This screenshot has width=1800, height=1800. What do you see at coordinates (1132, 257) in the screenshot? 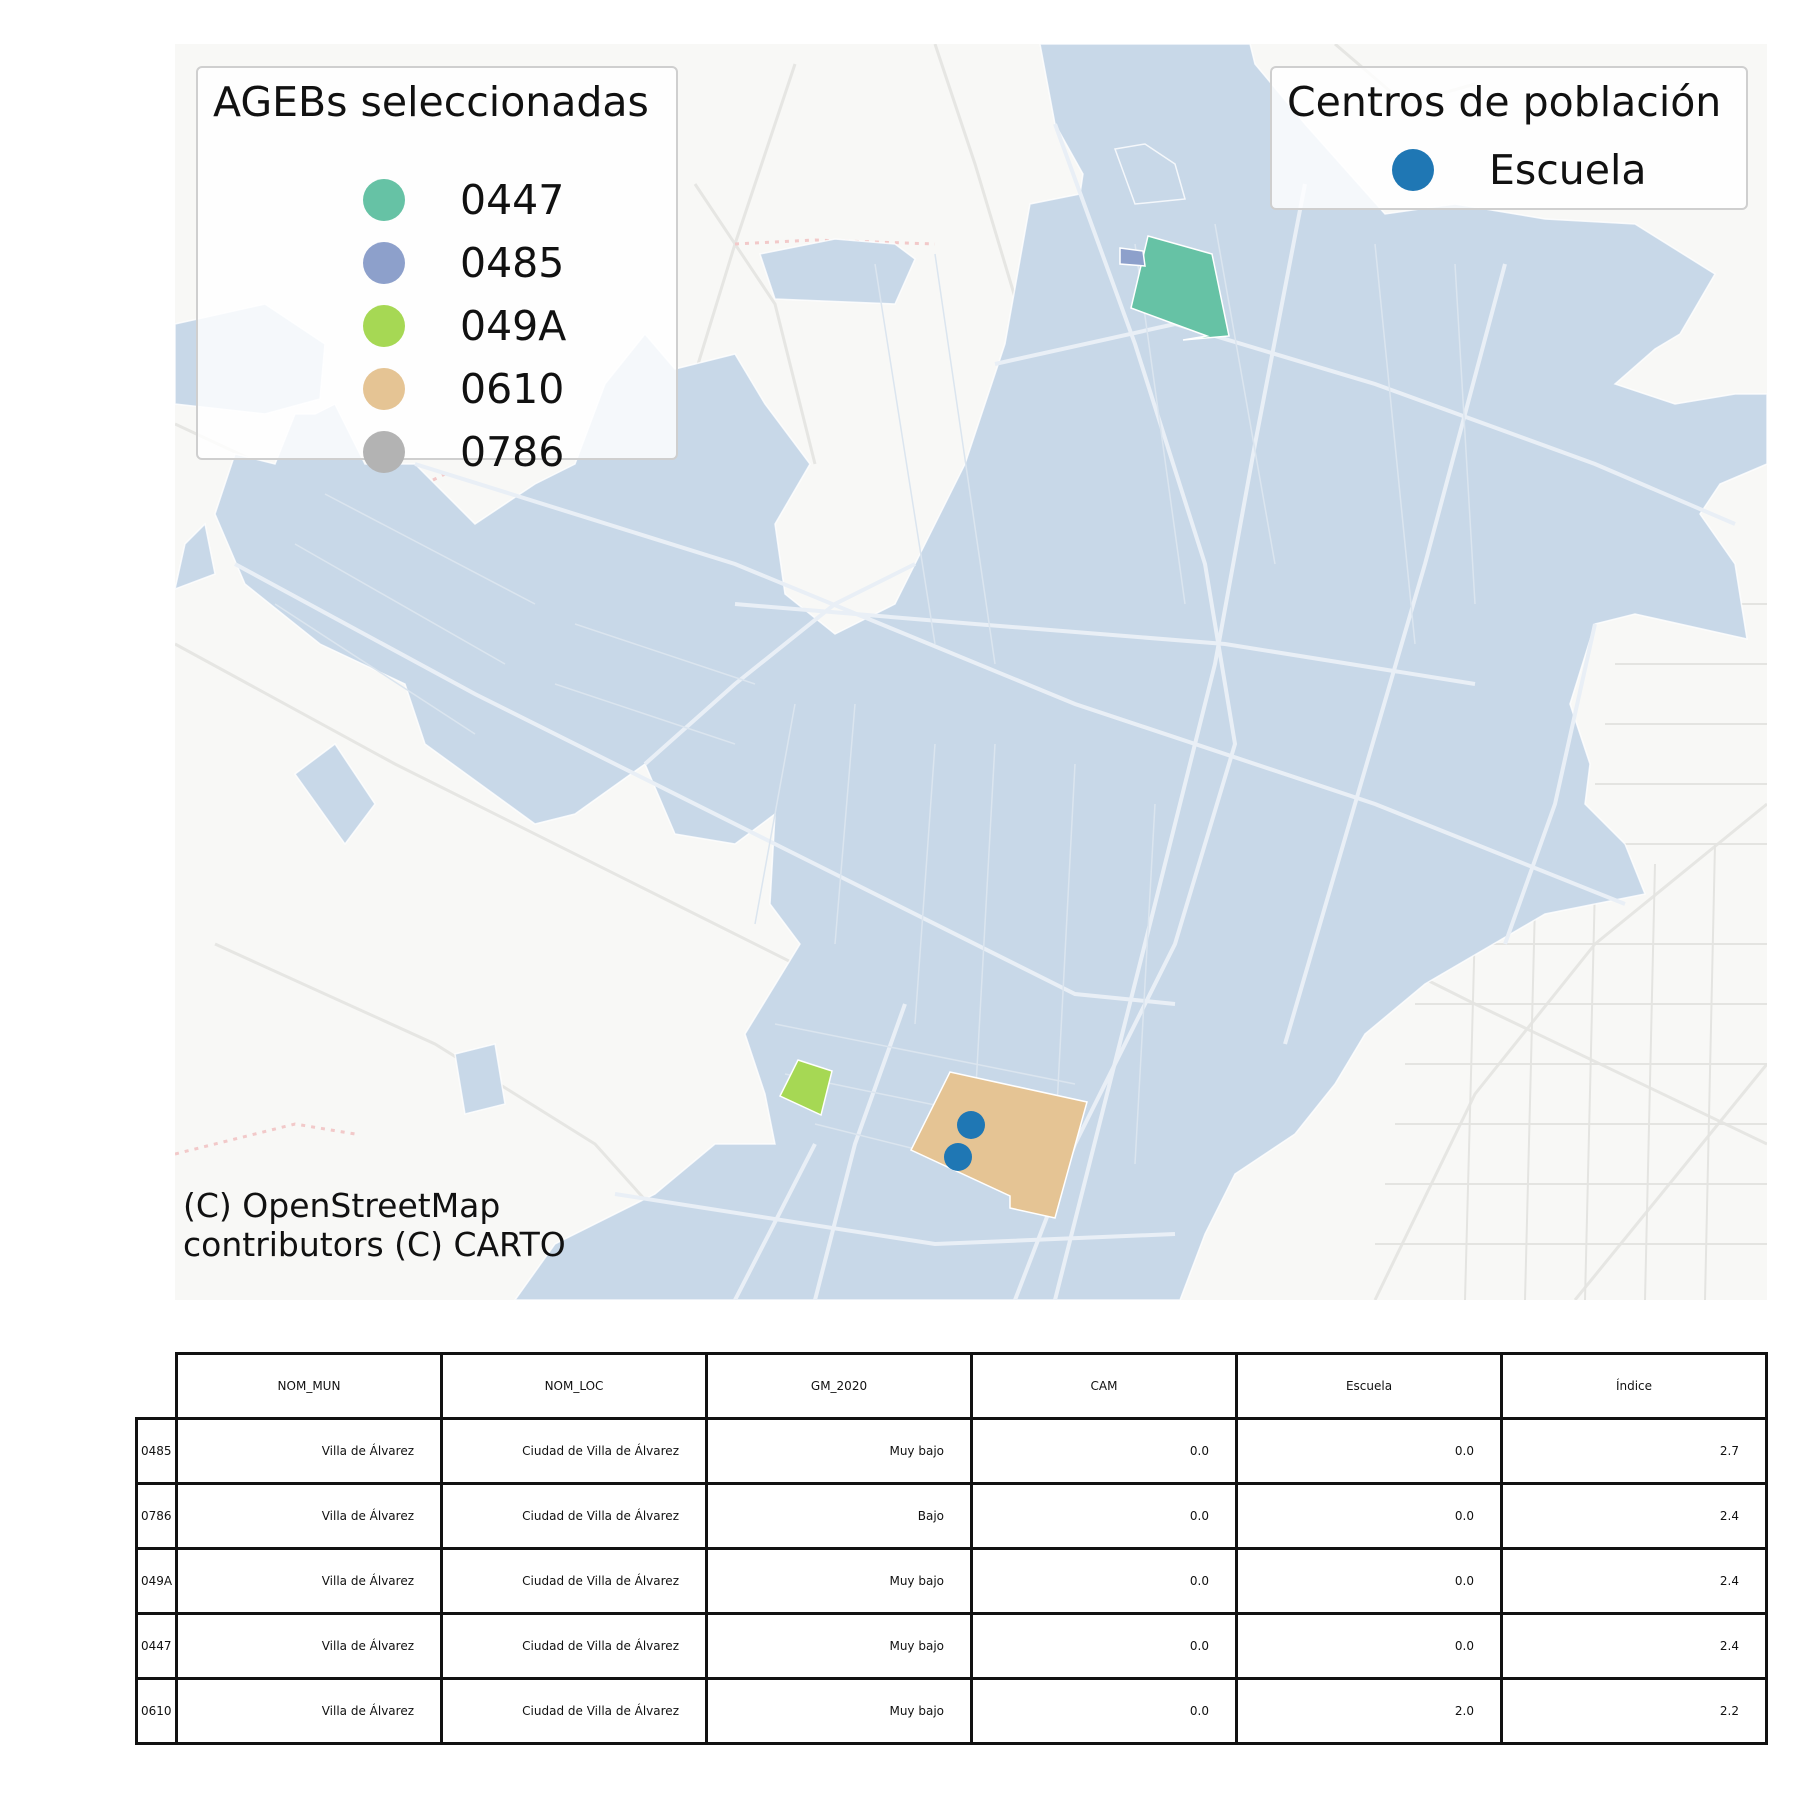
I see `ageb-0485-polygon` at bounding box center [1132, 257].